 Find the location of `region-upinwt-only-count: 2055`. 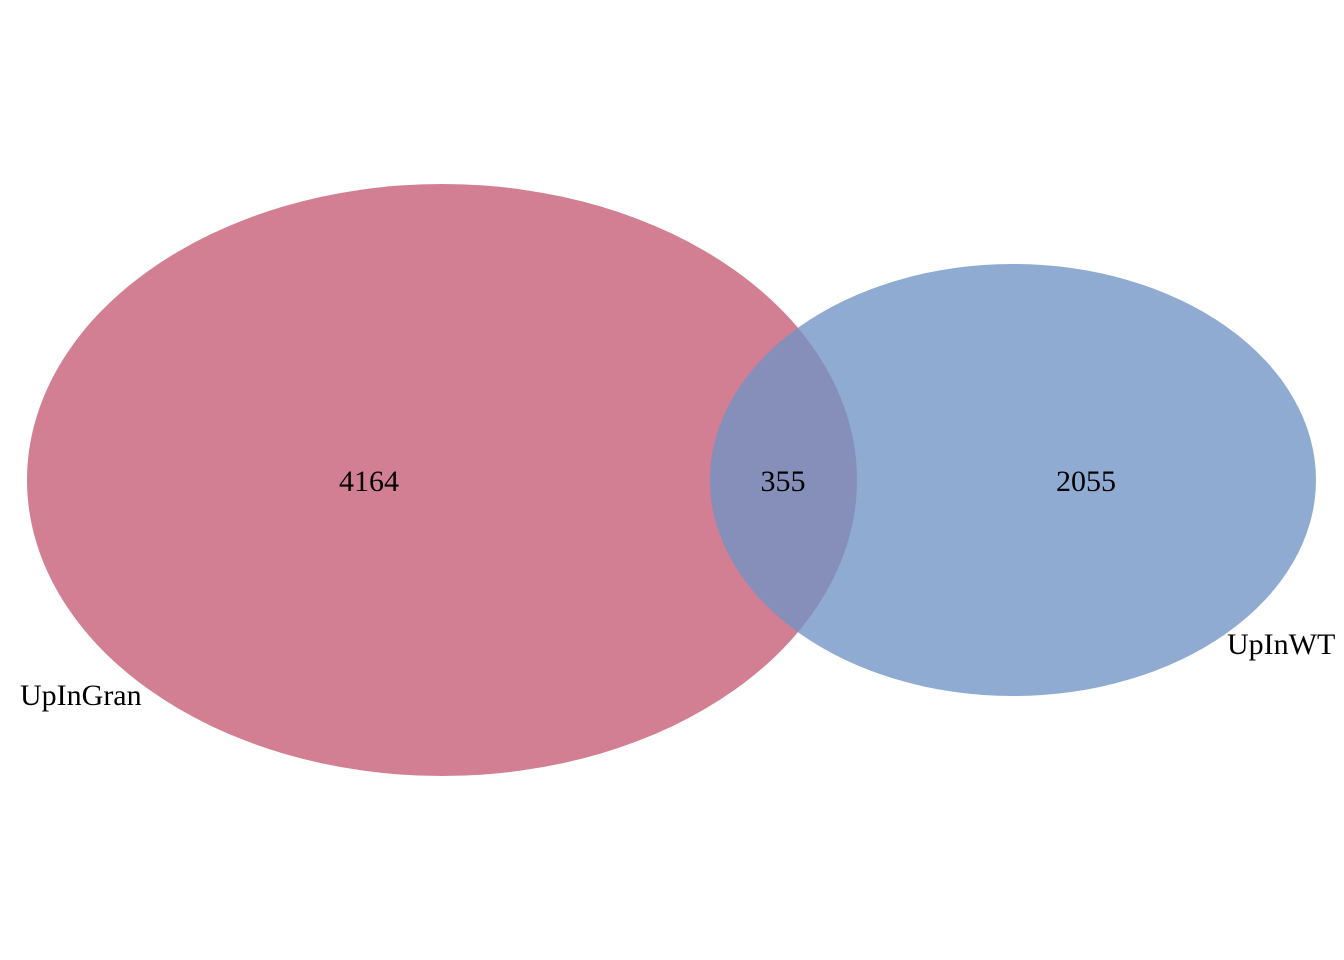

region-upinwt-only-count: 2055 is located at coordinates (1086, 481).